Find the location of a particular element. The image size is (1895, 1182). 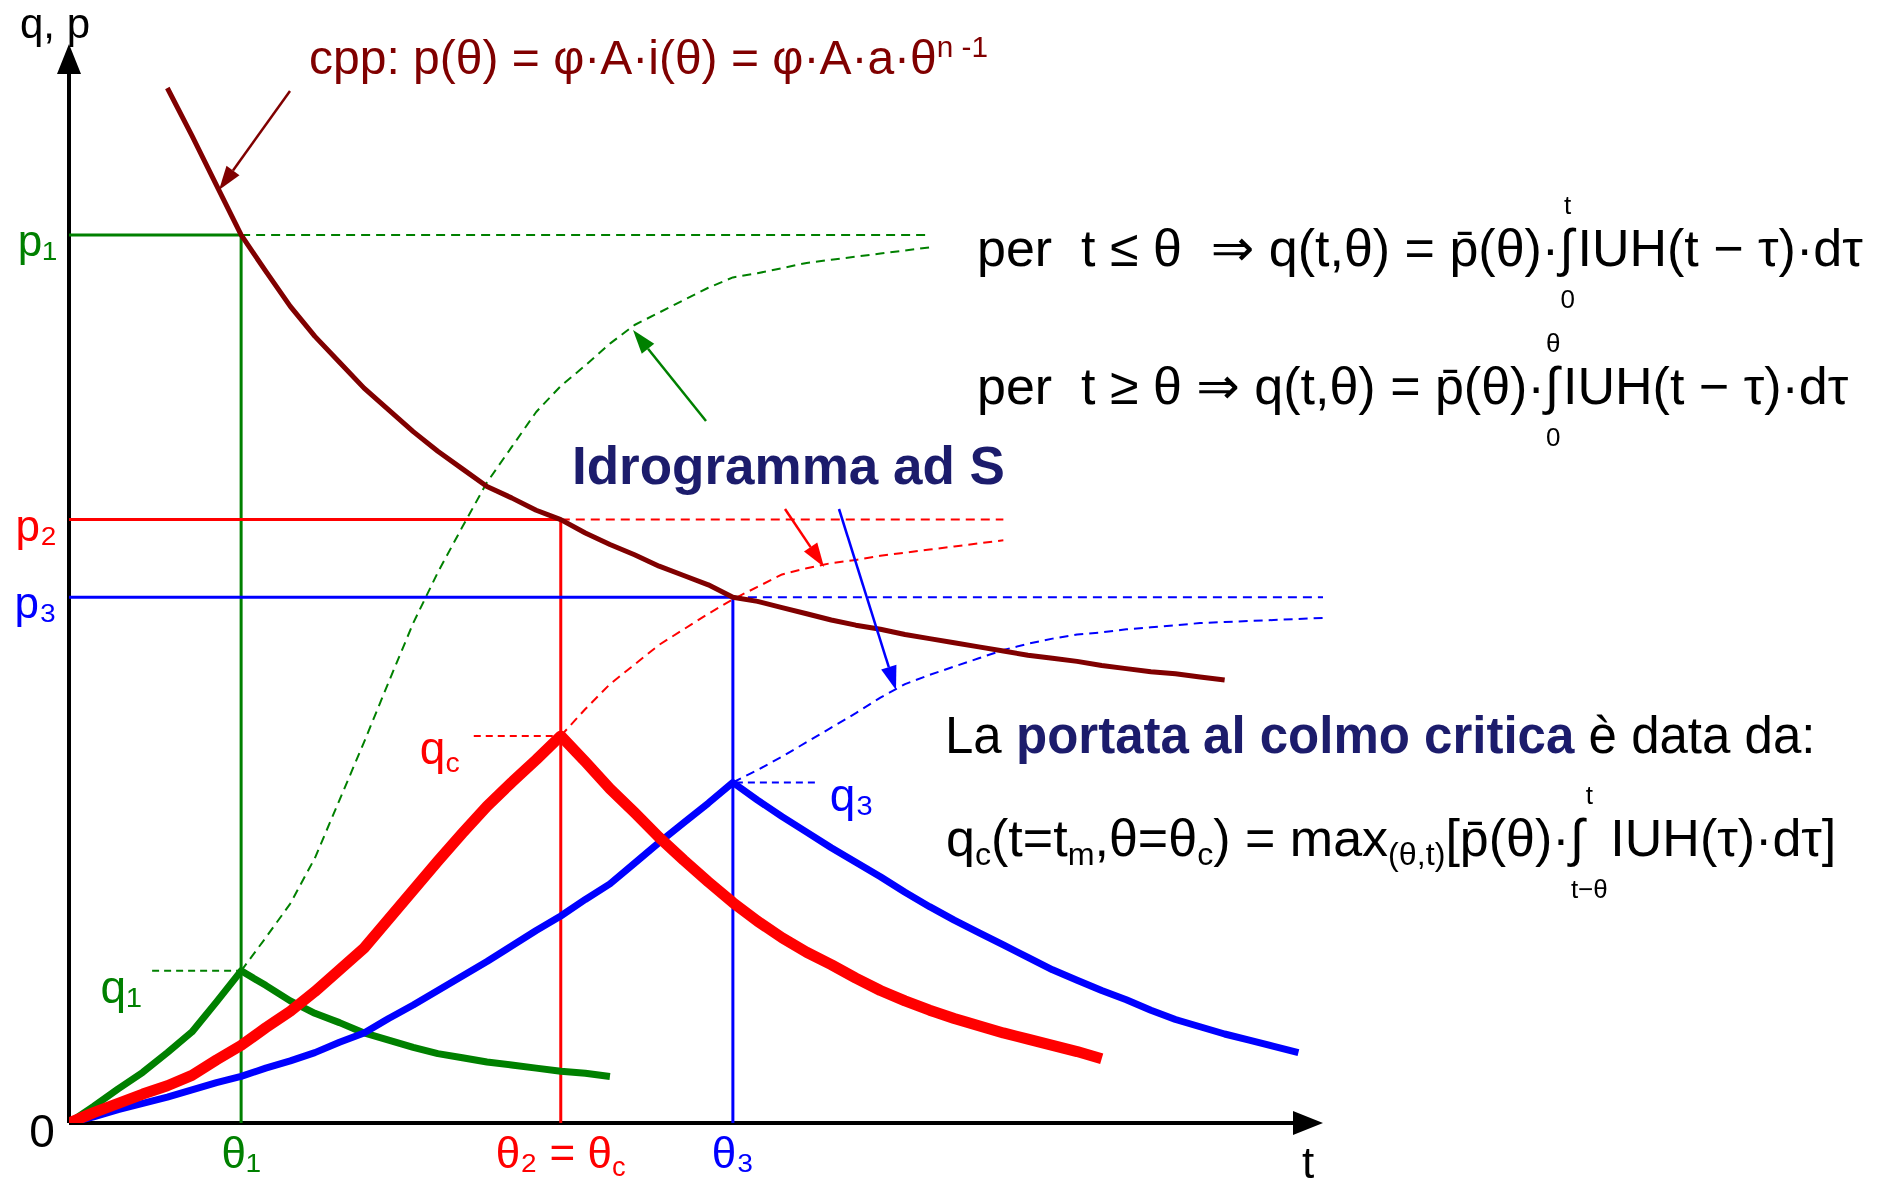

x-tick-label: θ₂ = θ$_{c}$ is located at coordinates (560, 1154).